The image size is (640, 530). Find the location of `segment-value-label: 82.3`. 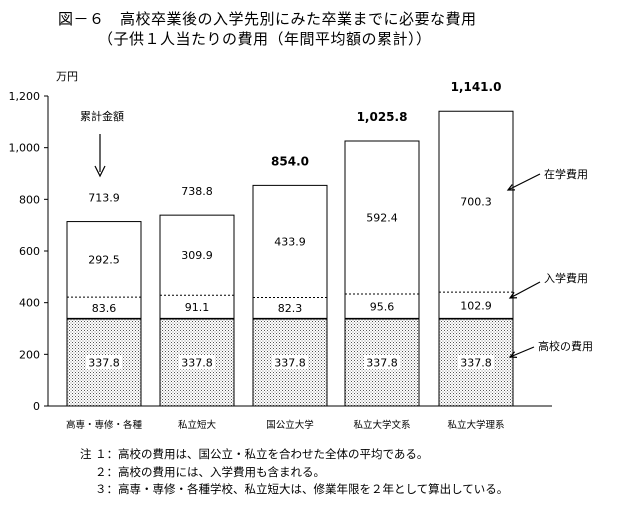

segment-value-label: 82.3 is located at coordinates (290, 308).